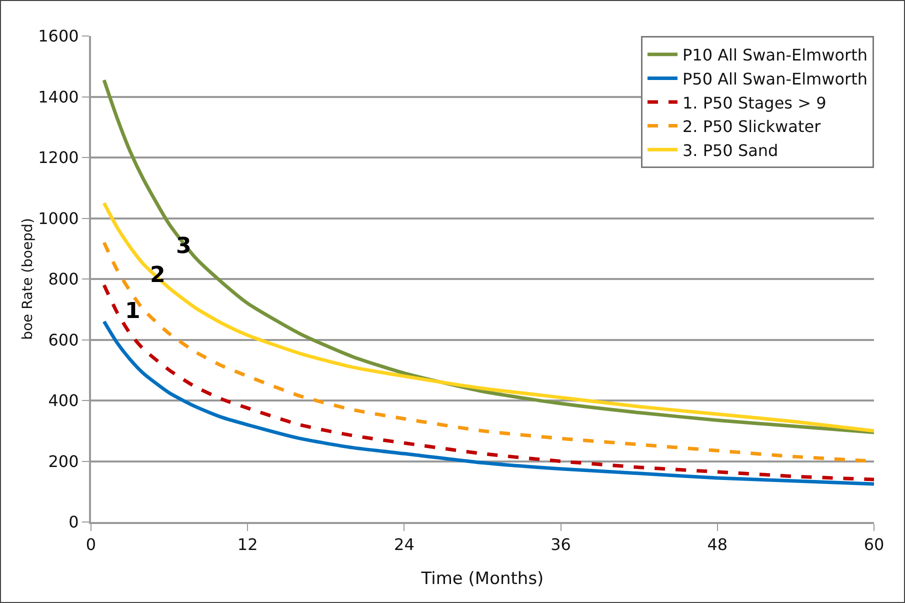 Image resolution: width=905 pixels, height=603 pixels. Describe the element at coordinates (874, 544) in the screenshot. I see `x-tick-label: 60` at that location.